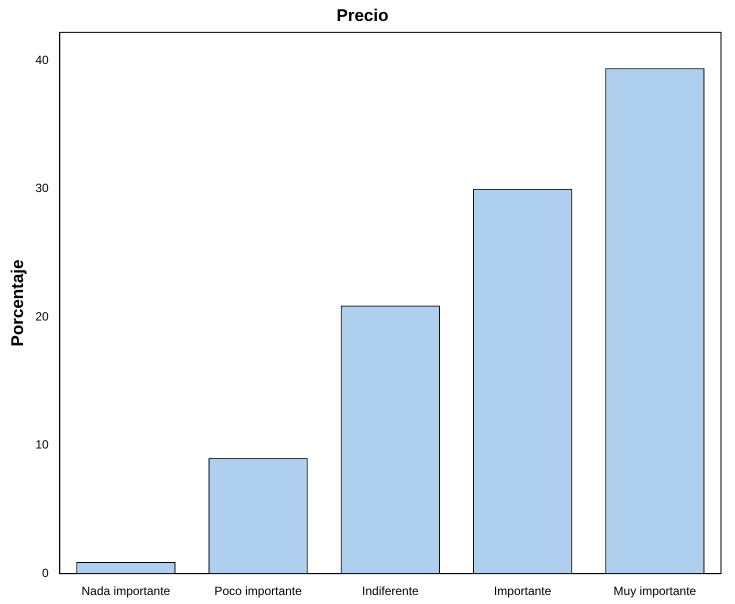  I want to click on x-tick-label: Importante, so click(523, 591).